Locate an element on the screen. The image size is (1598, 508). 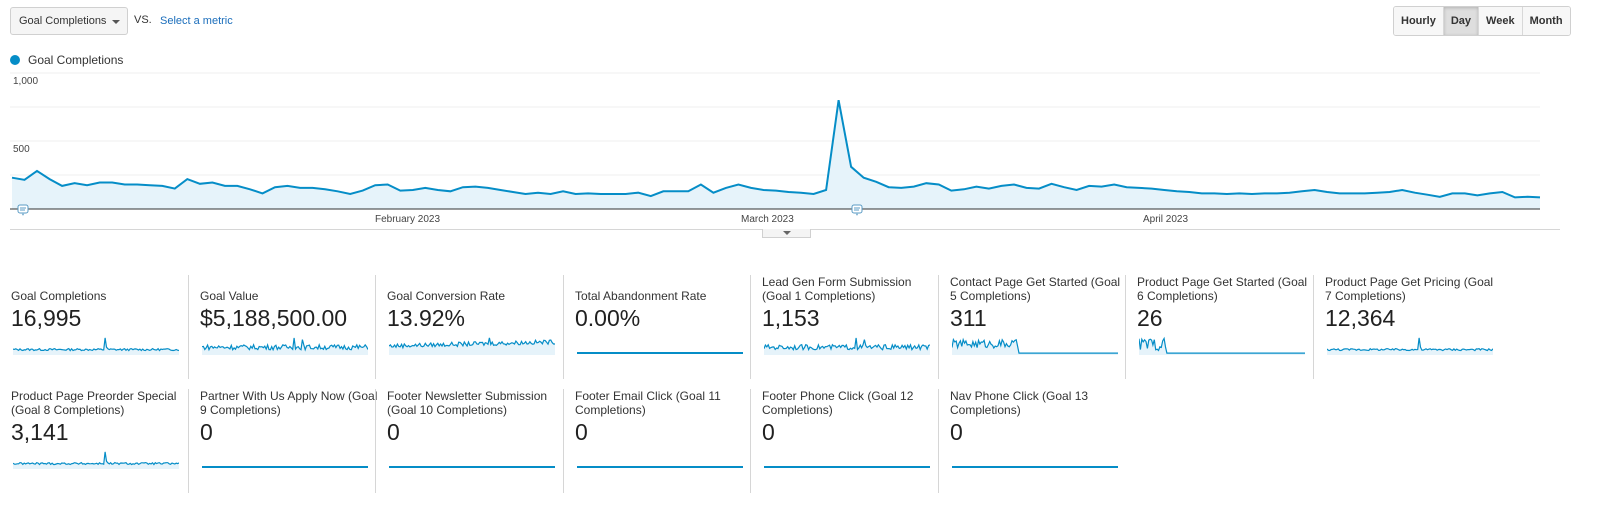
collapse-arrow-icon is located at coordinates (787, 233).